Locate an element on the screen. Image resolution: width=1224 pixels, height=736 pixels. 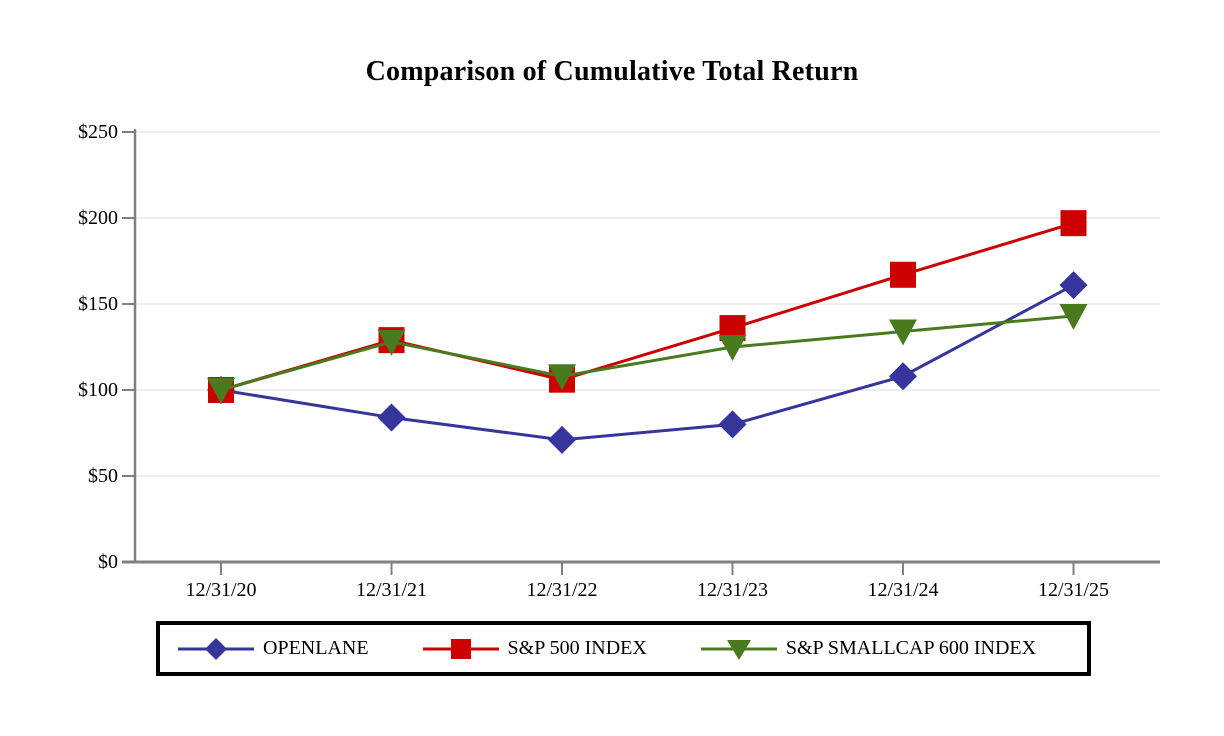
legend-item: OPENLANE is located at coordinates (273, 649).